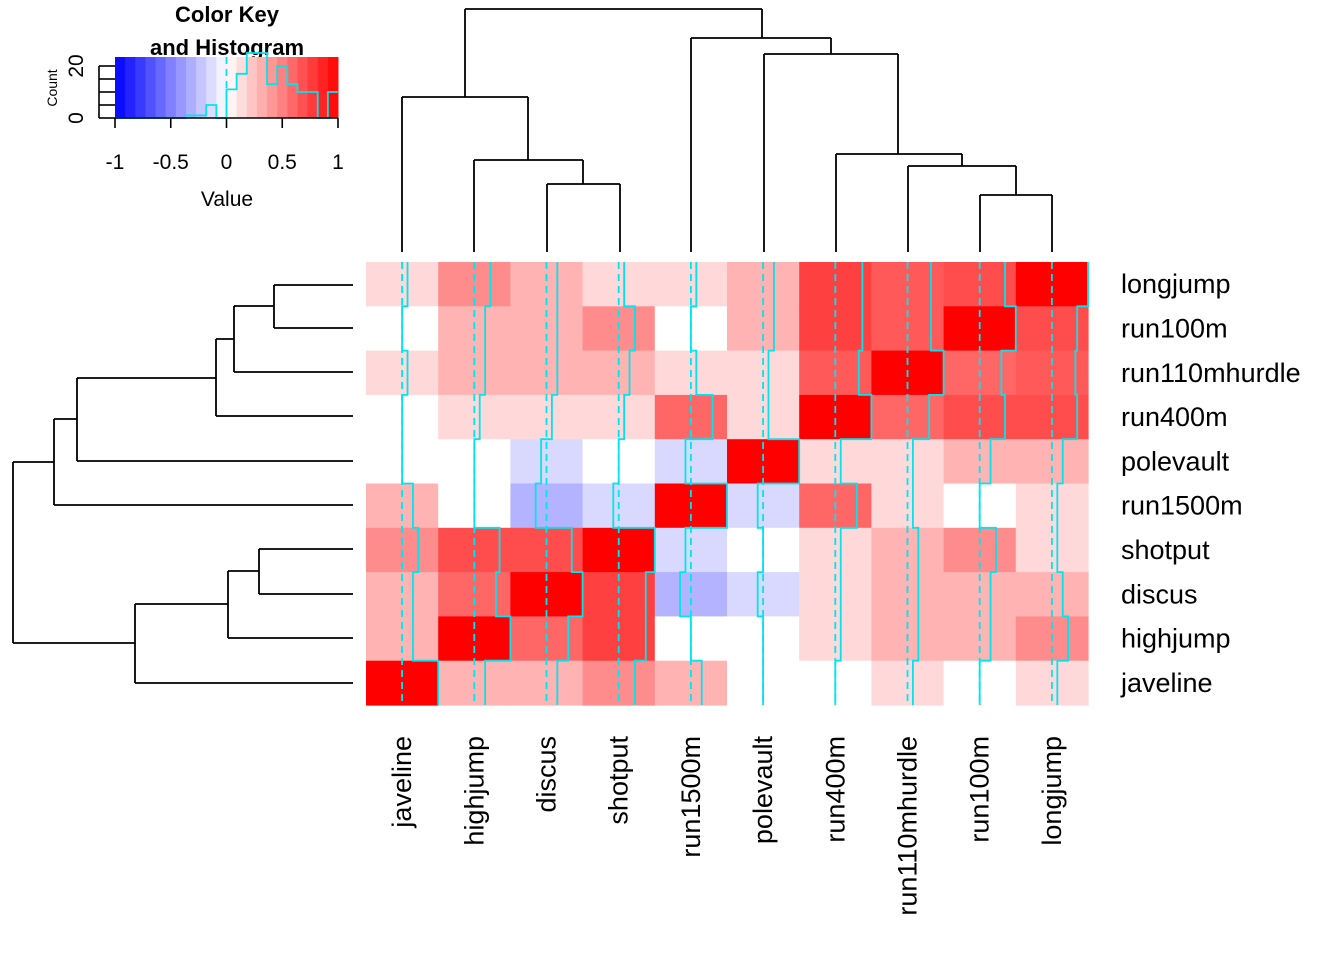 This screenshot has width=1344, height=960. I want to click on color-key-title-line-2: and Histogram, so click(227, 47).